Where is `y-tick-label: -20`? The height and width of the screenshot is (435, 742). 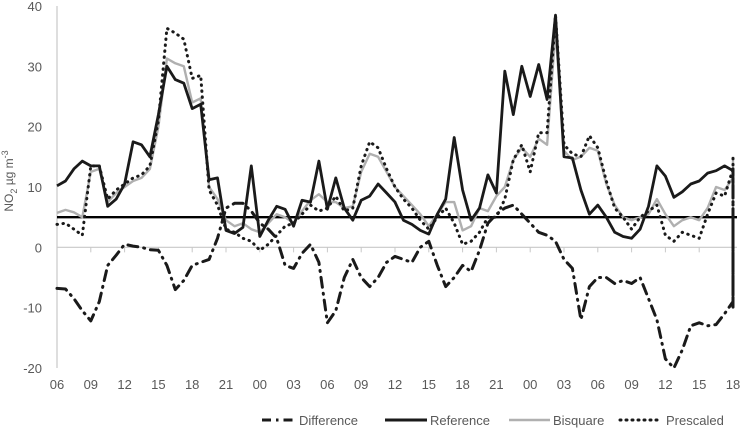 y-tick-label: -20 is located at coordinates (32, 368).